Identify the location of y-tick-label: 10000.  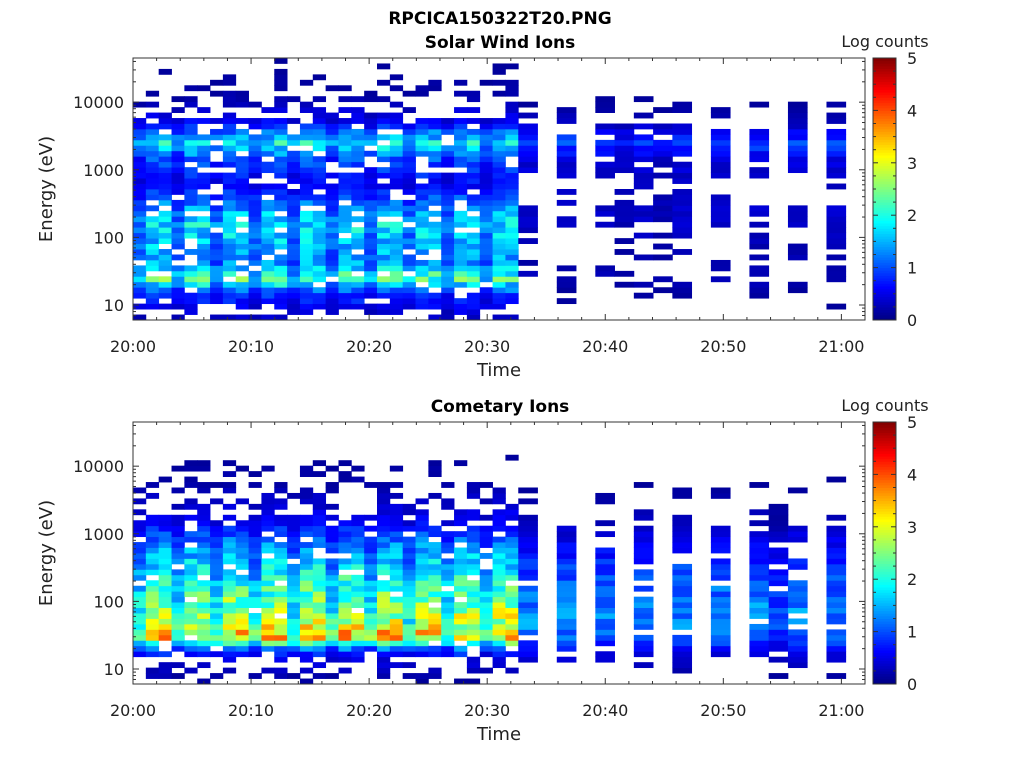
(98, 102).